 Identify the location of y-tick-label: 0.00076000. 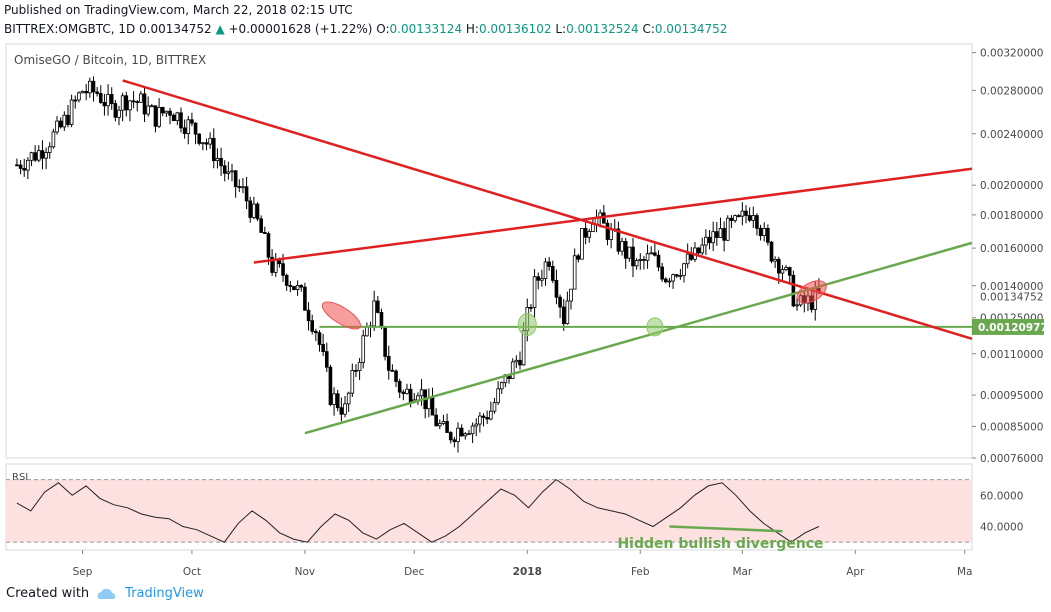
(1011, 459).